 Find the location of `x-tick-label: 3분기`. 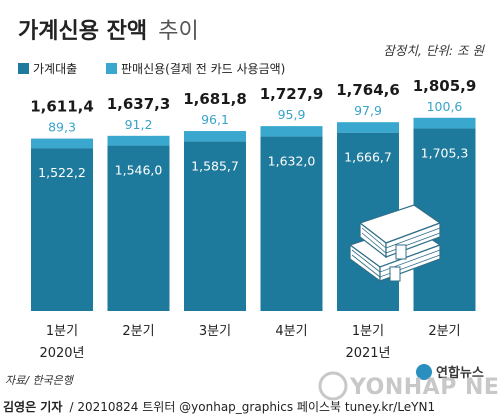

x-tick-label: 3분기 is located at coordinates (215, 331).